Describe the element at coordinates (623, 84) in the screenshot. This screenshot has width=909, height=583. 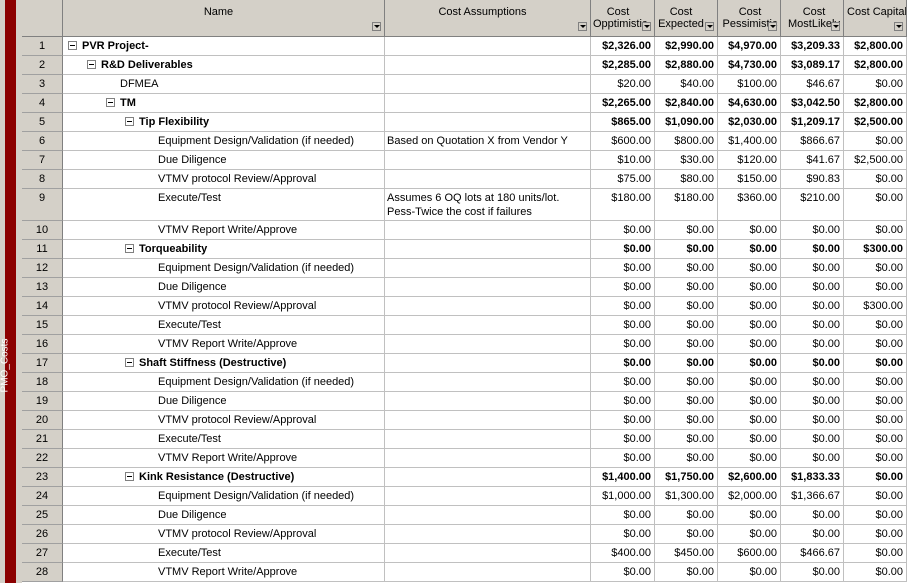
I see `cost-cell: $20.00` at that location.